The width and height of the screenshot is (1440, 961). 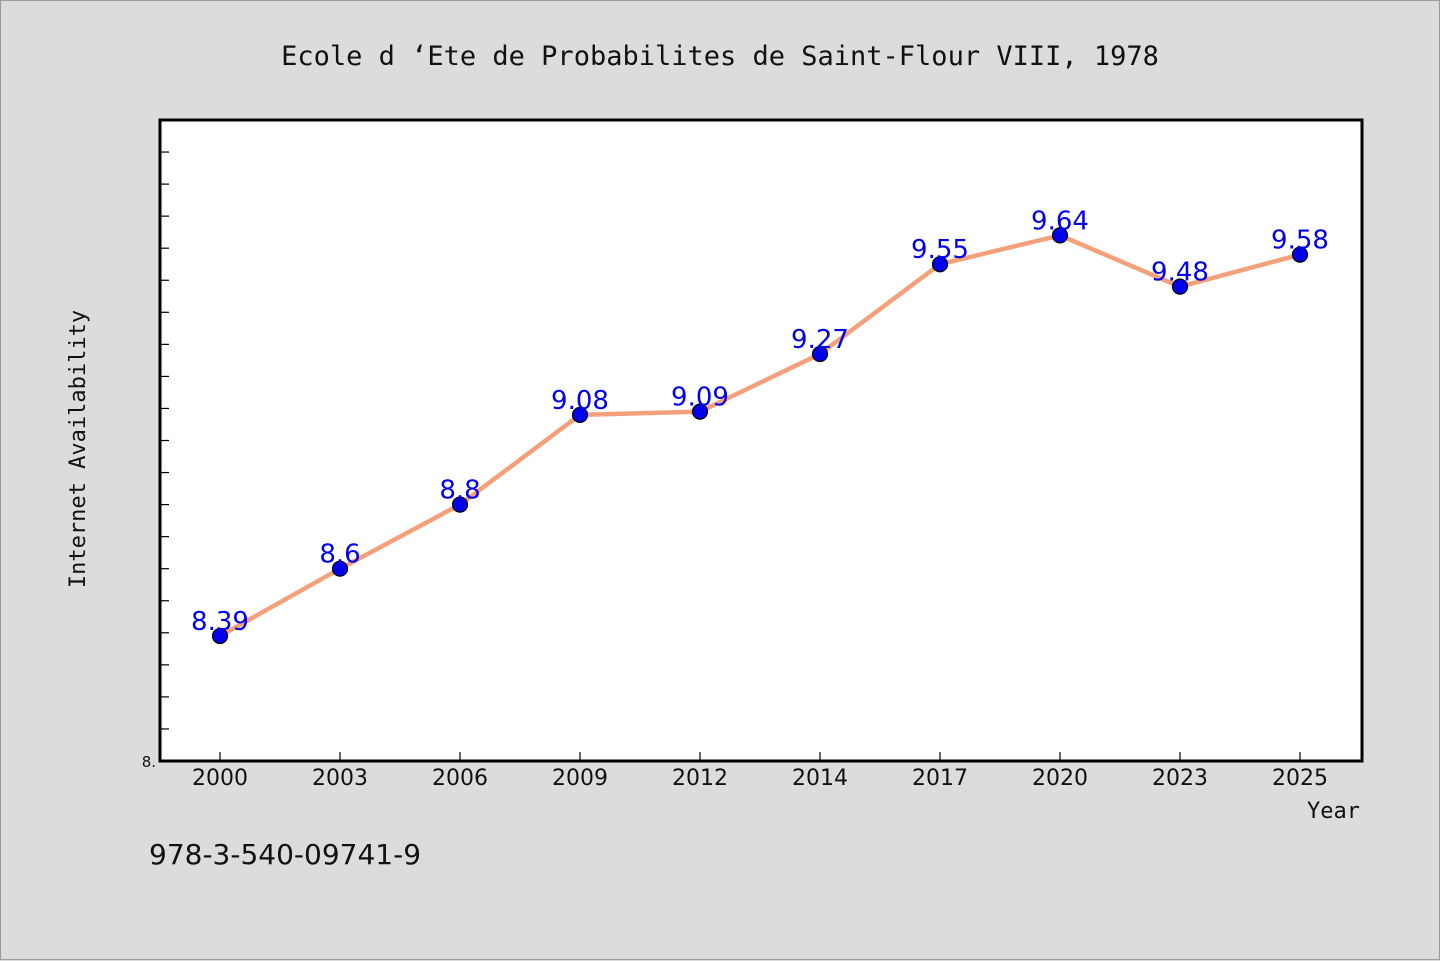 What do you see at coordinates (1180, 273) in the screenshot?
I see `data-label: 9.48` at bounding box center [1180, 273].